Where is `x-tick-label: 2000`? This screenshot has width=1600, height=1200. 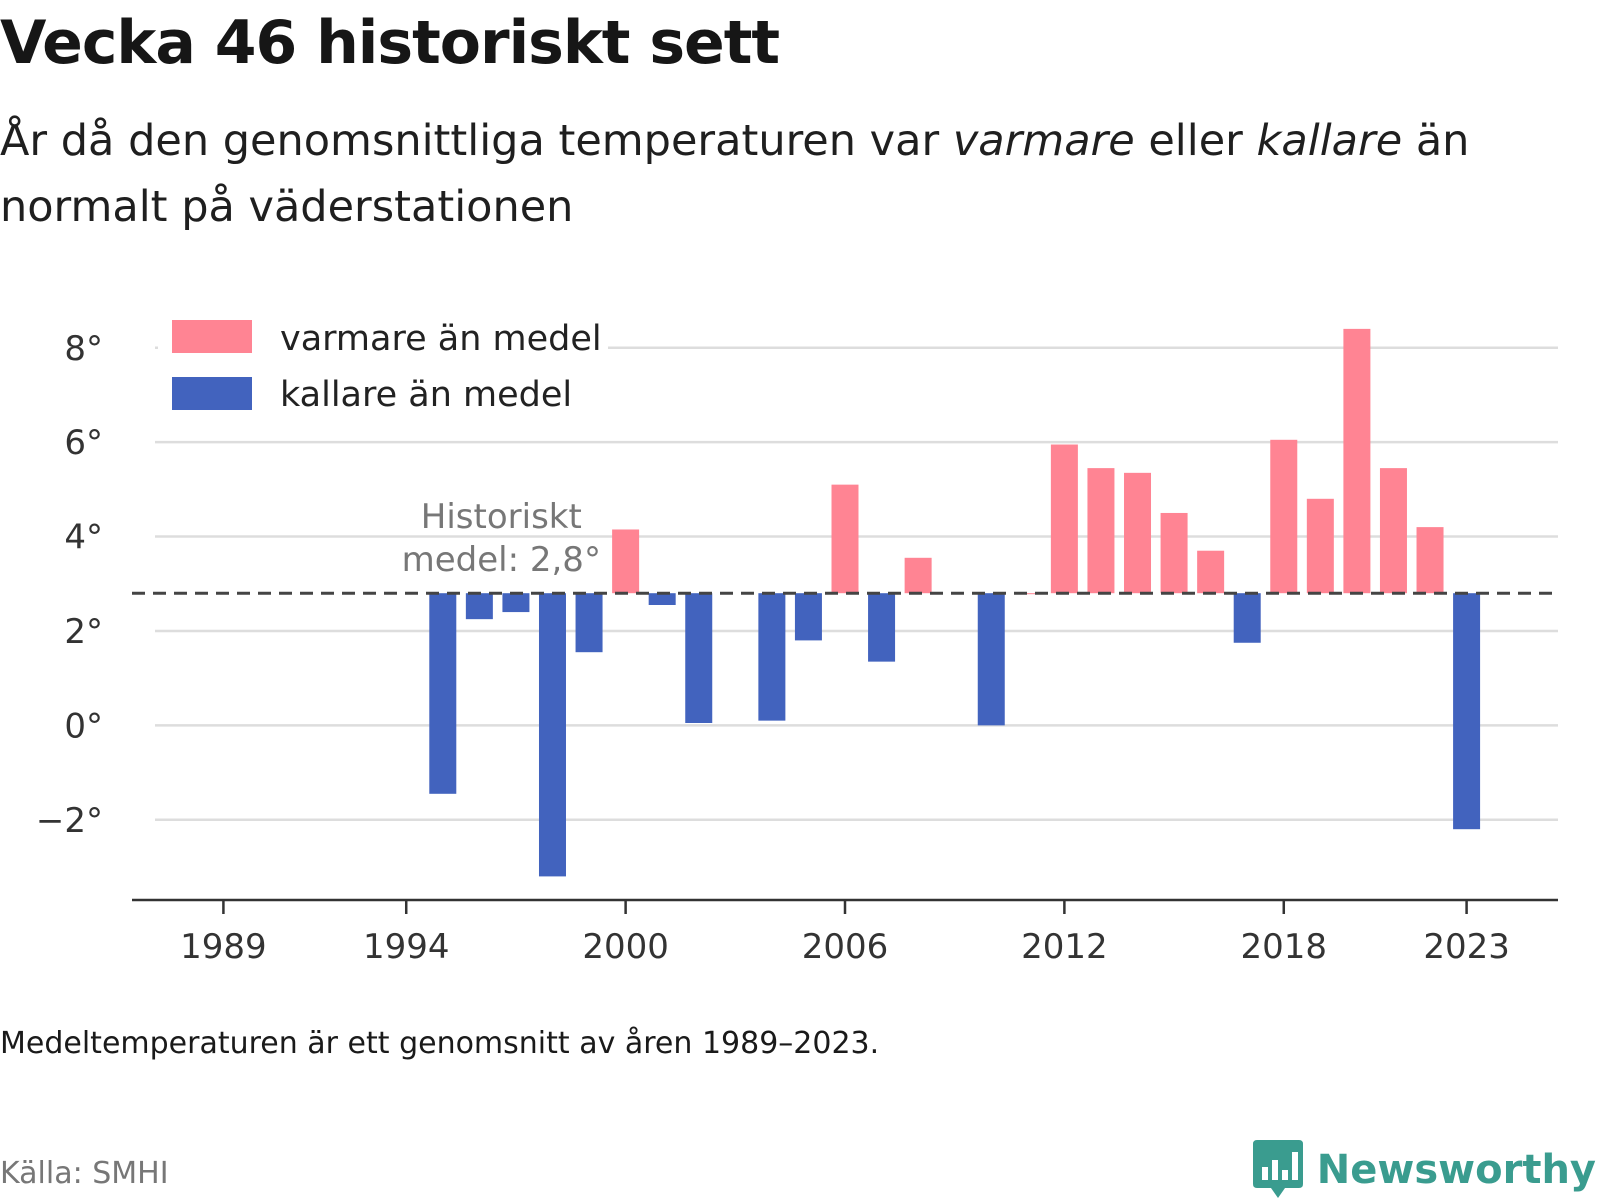 x-tick-label: 2000 is located at coordinates (625, 947).